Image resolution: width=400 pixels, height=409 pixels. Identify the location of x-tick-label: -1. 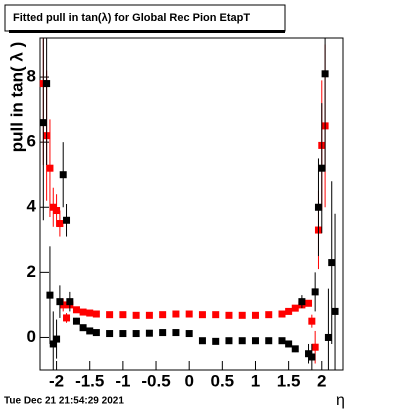
(122, 380).